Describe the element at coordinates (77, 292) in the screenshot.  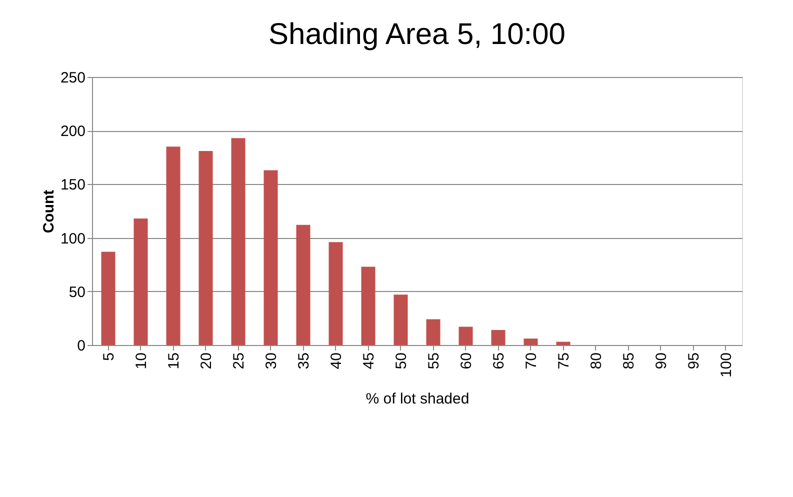
I see `y-tick-label: 50` at that location.